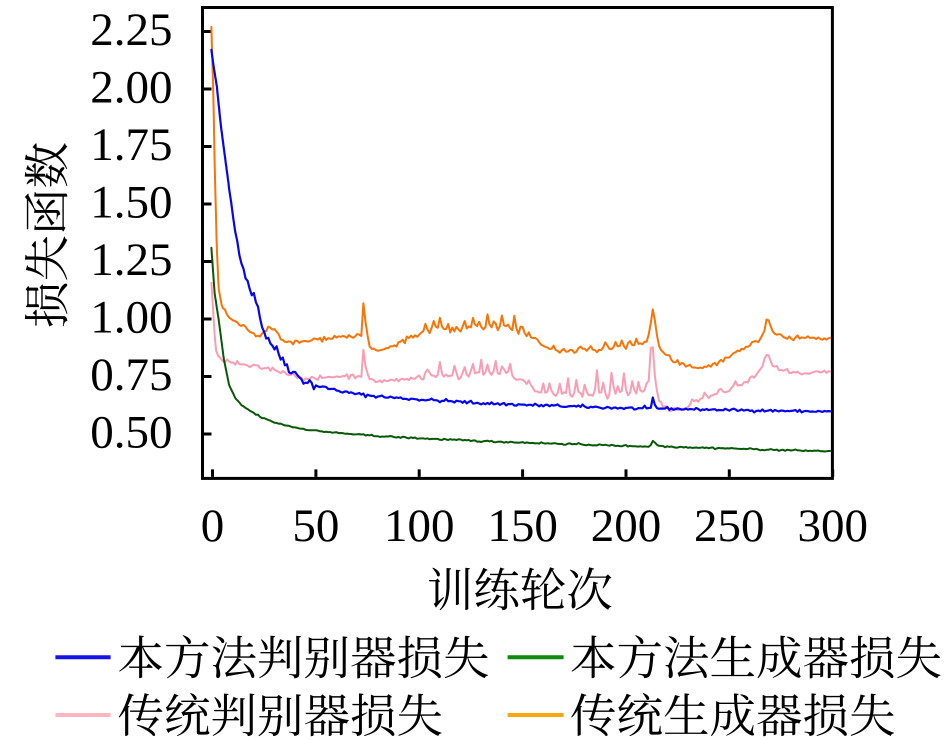 This screenshot has height=740, width=945. What do you see at coordinates (131, 88) in the screenshot?
I see `svg-text: 2.00` at bounding box center [131, 88].